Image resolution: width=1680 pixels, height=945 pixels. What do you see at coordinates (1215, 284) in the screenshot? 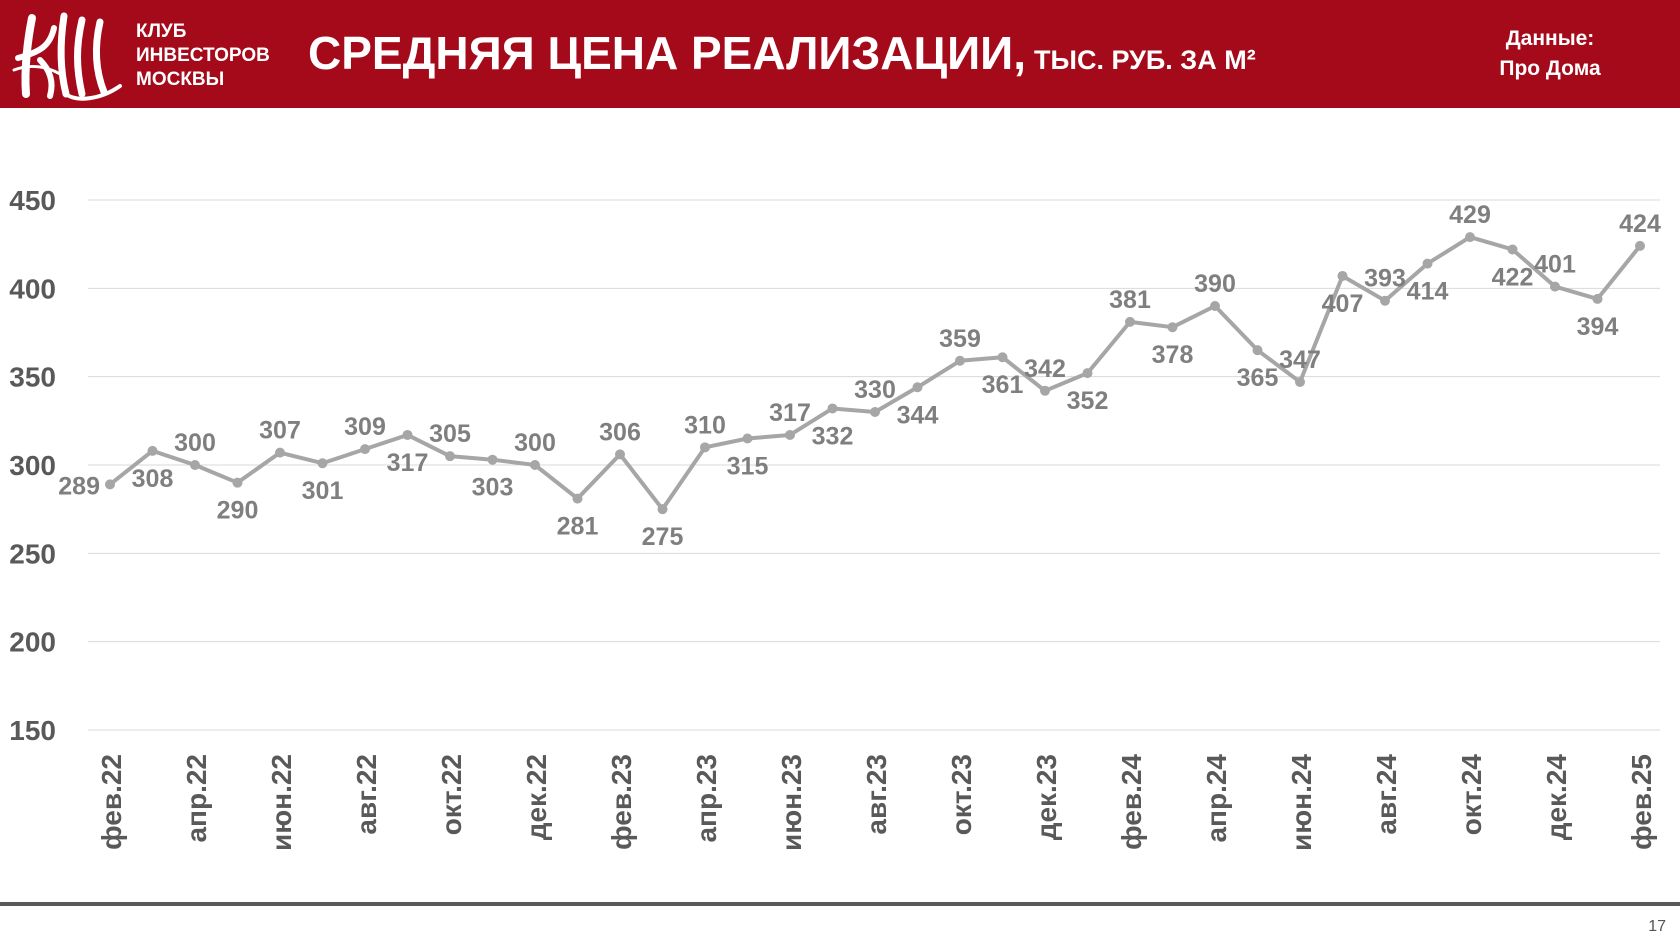
I see `data-label: 390` at bounding box center [1215, 284].